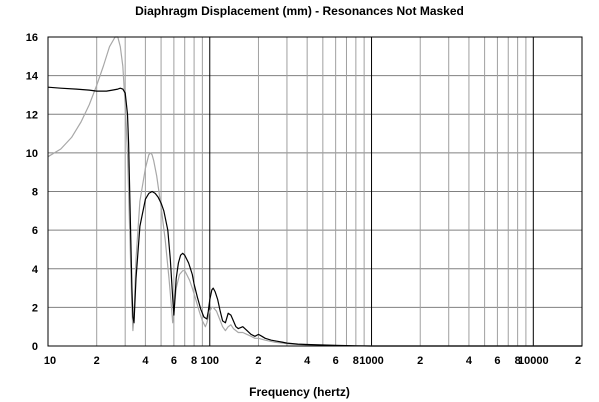 The image size is (599, 402). Describe the element at coordinates (32, 115) in the screenshot. I see `y-tick-label: 12` at that location.